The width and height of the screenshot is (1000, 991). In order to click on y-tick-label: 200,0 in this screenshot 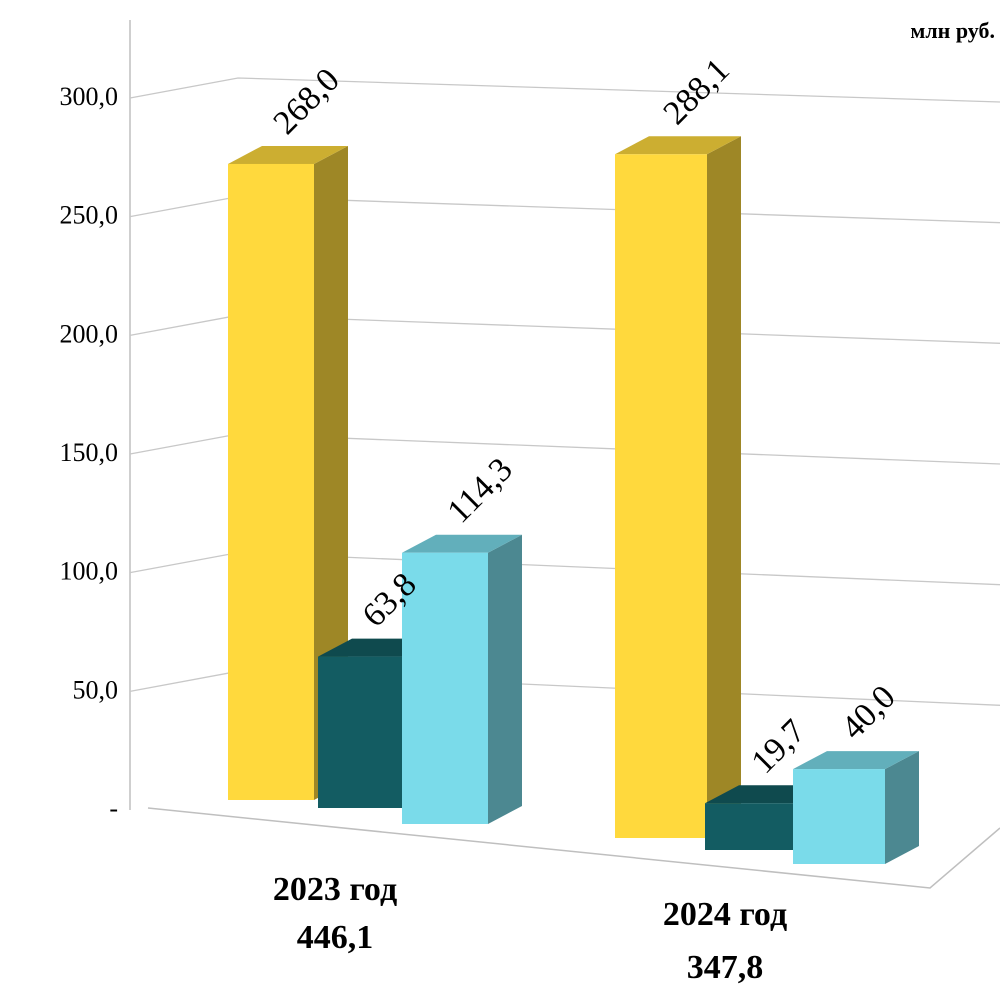, I will do `click(89, 333)`.